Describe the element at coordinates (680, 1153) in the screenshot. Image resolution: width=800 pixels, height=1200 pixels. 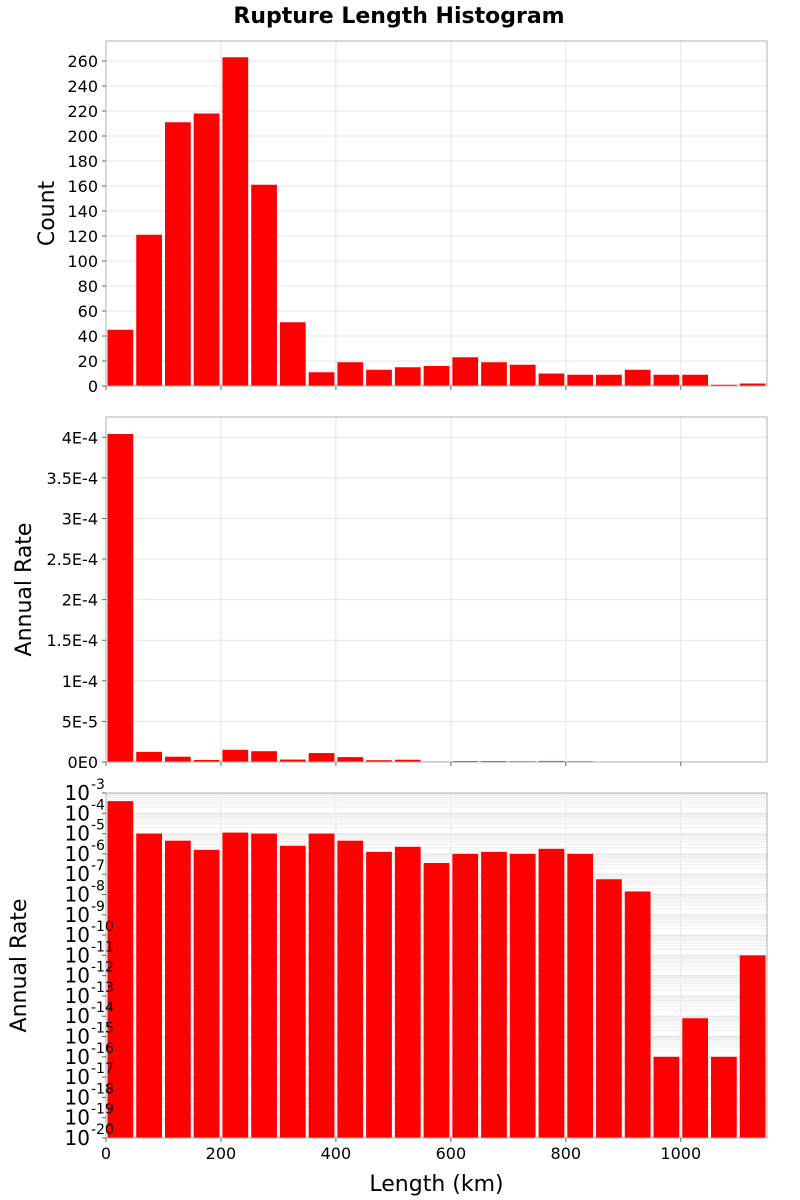
I see `x-tick-label: 1000` at that location.